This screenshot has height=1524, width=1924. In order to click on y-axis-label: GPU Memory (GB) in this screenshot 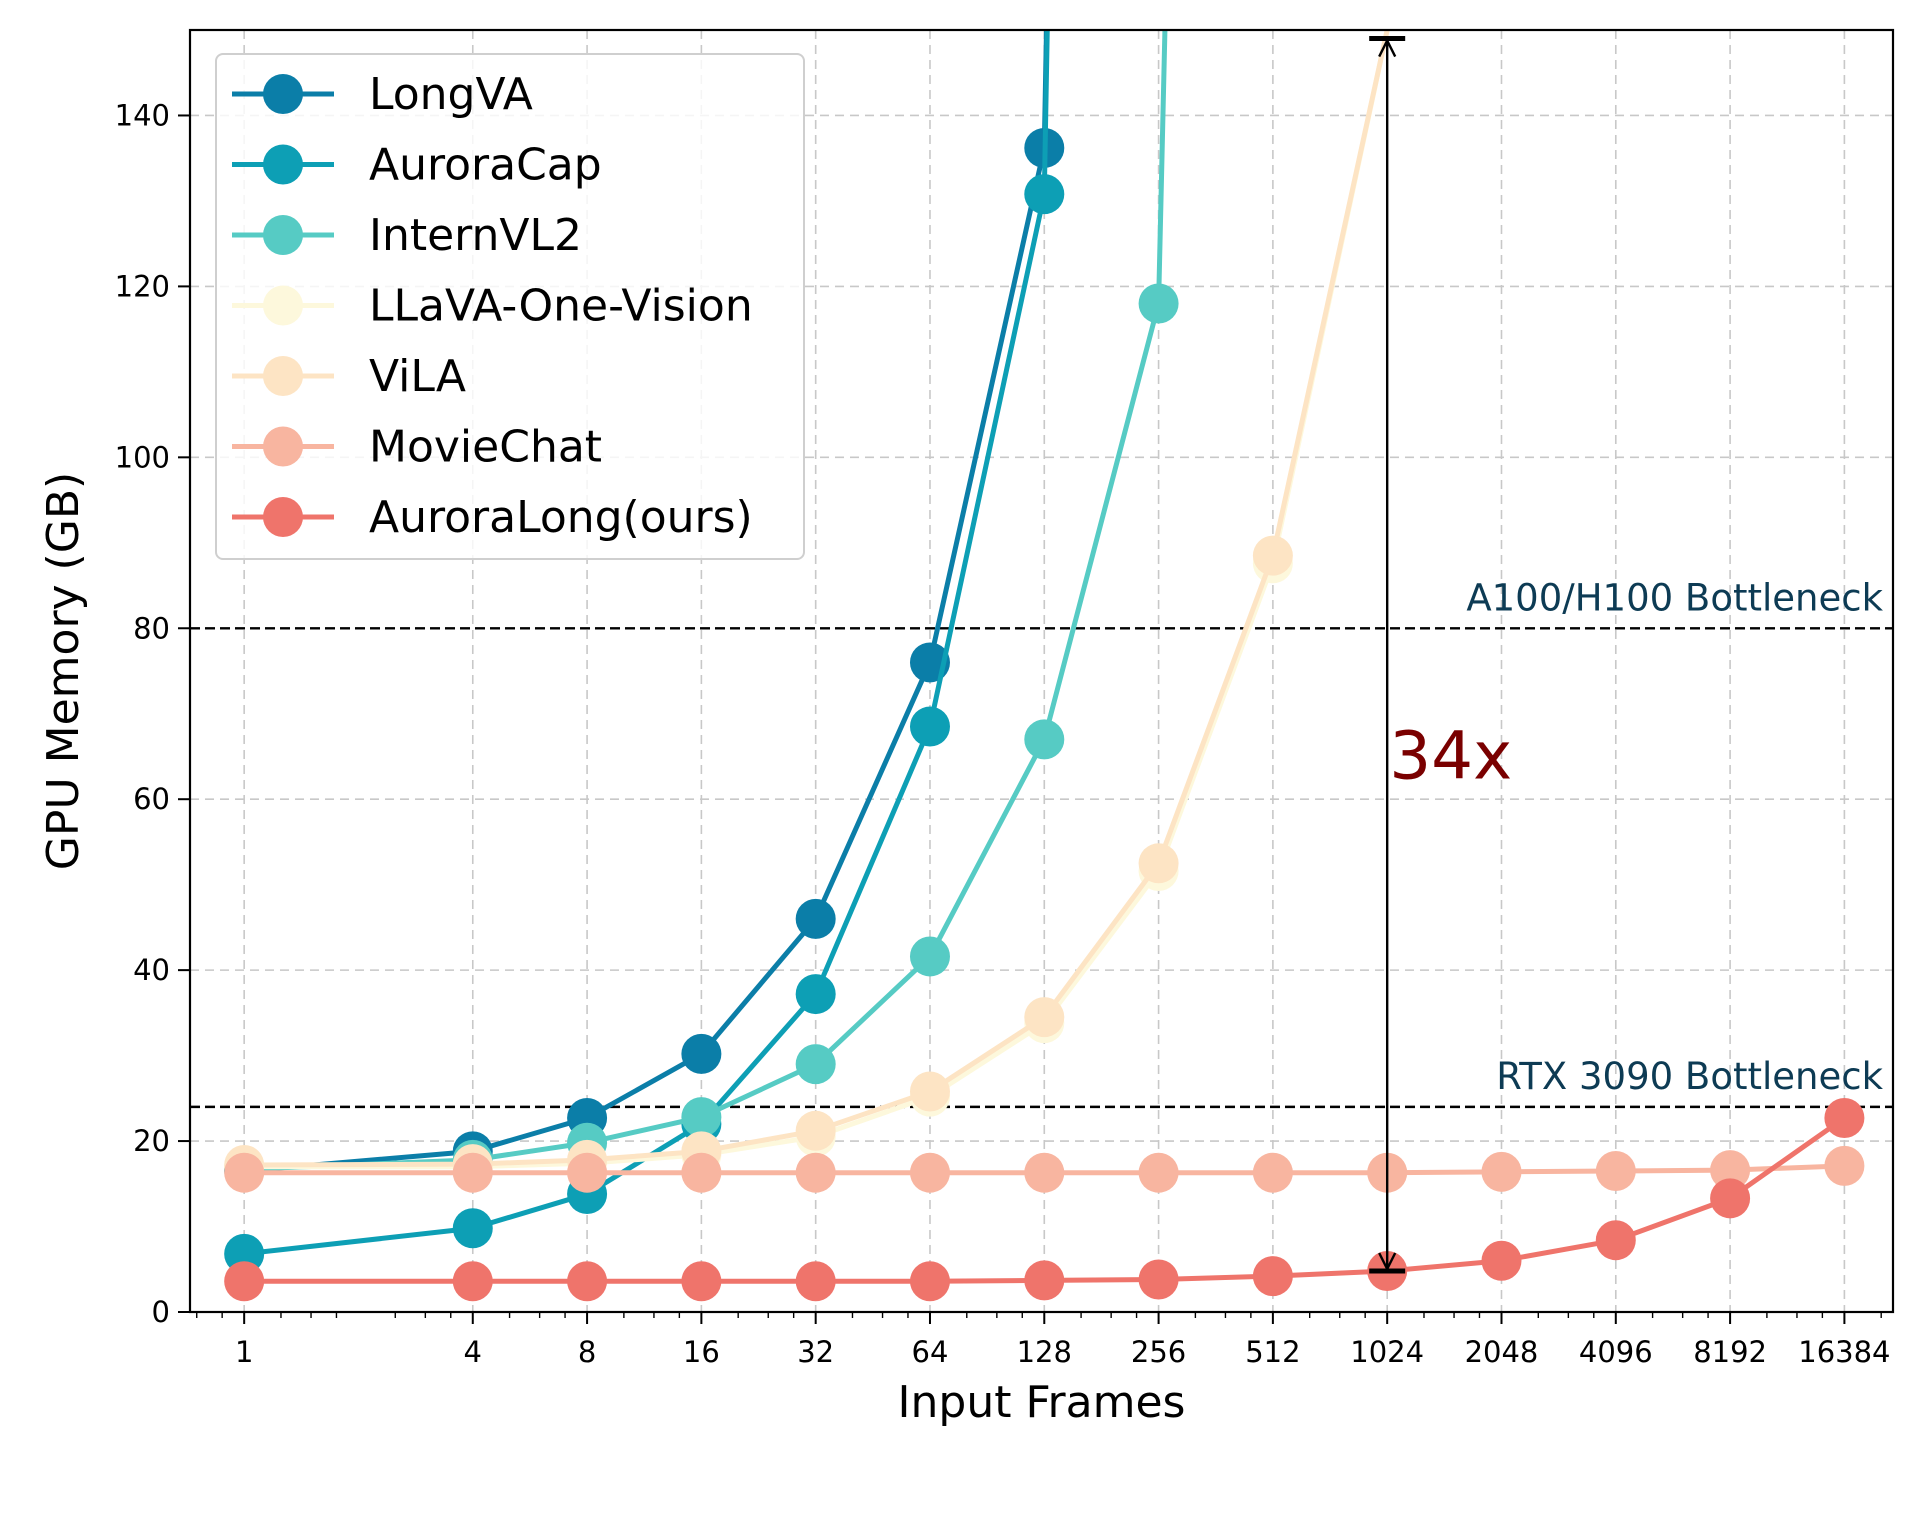, I will do `click(63, 671)`.